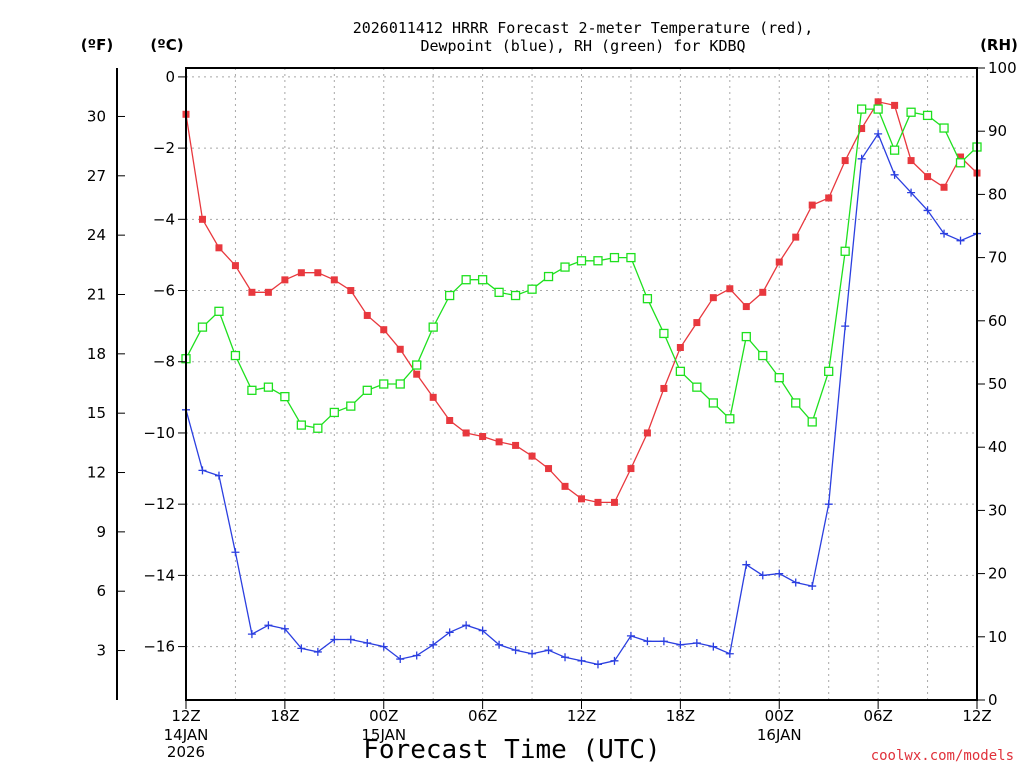 The width and height of the screenshot is (1024, 768). What do you see at coordinates (997, 384) in the screenshot?
I see `rh-tick-label: 50` at bounding box center [997, 384].